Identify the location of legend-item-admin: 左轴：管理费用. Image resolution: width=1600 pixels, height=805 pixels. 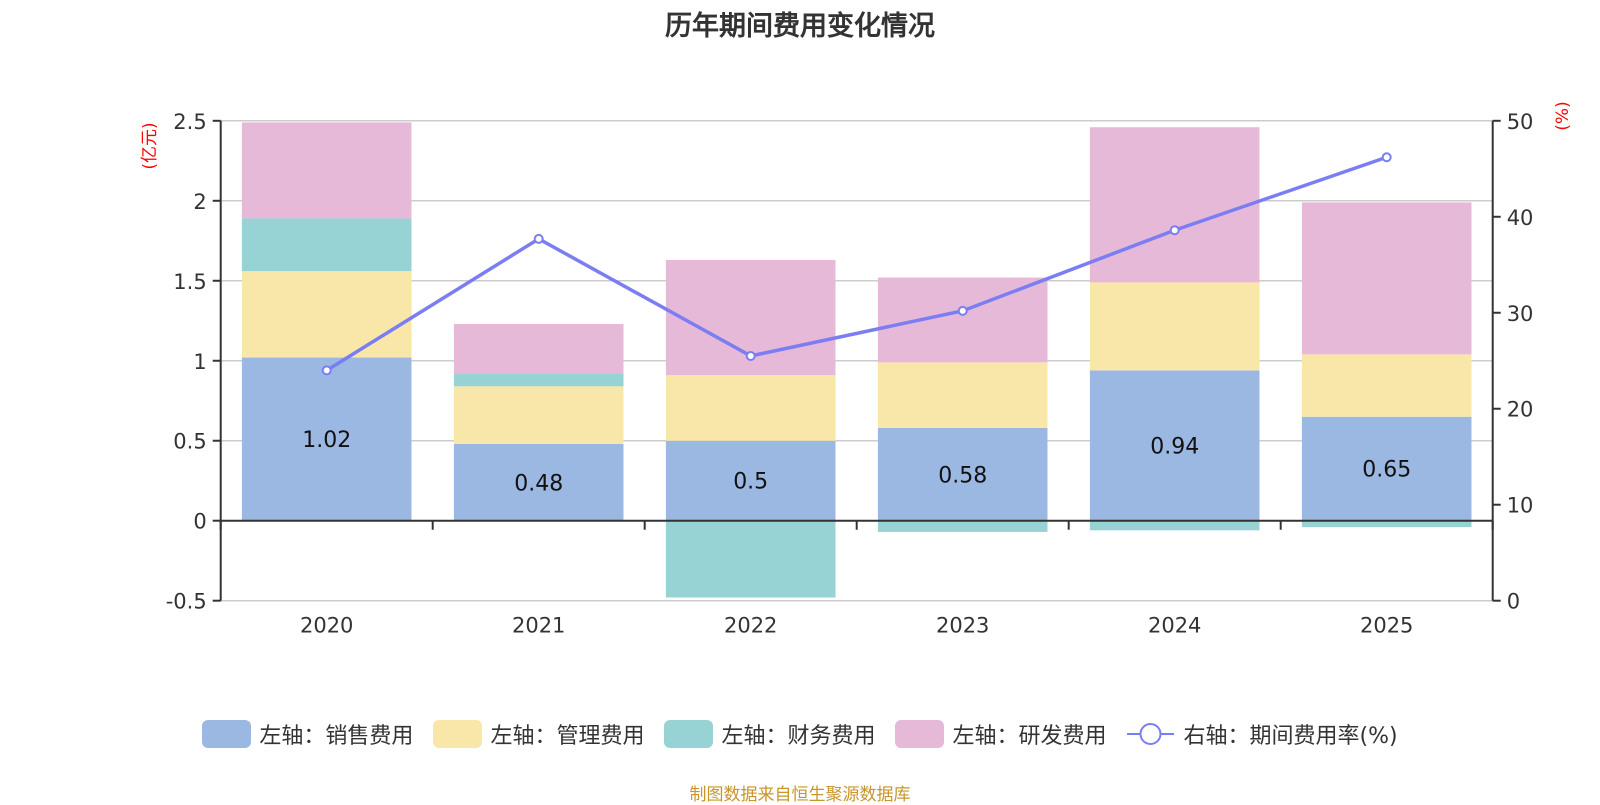
(538, 734).